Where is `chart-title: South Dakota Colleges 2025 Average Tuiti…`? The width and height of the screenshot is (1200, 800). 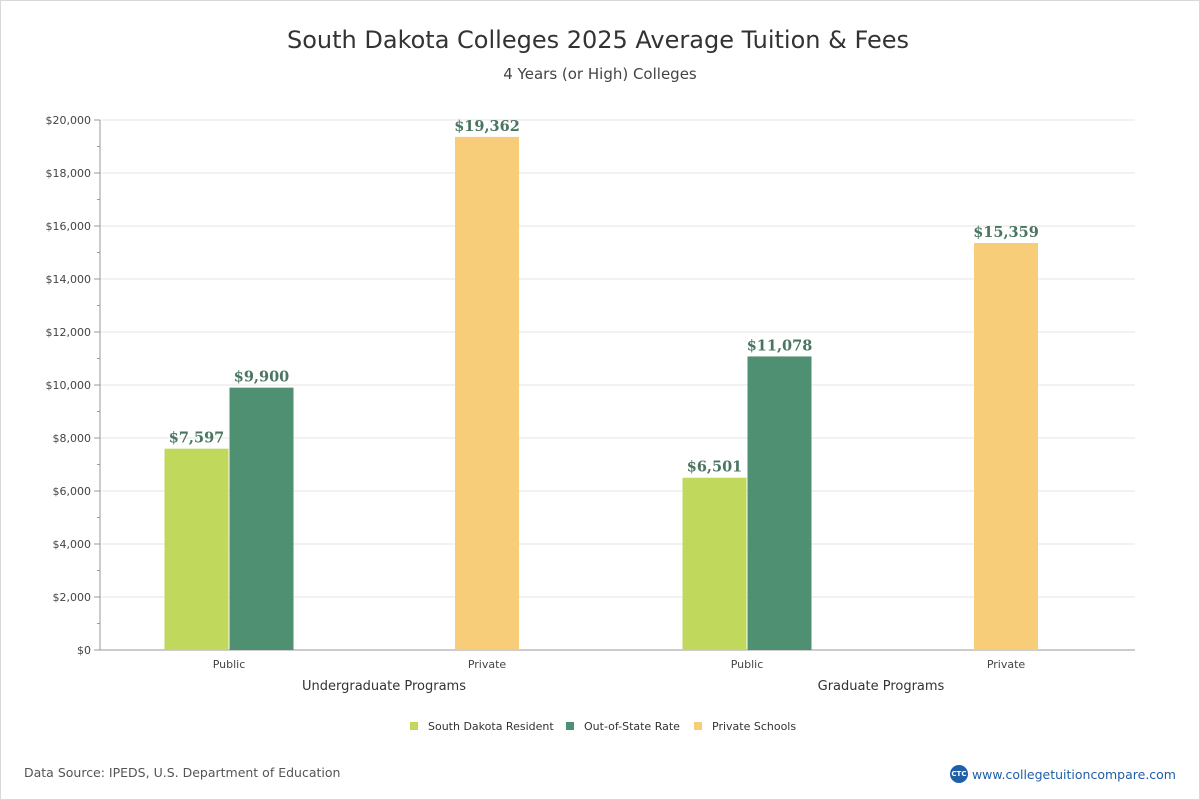 chart-title: South Dakota Colleges 2025 Average Tuiti… is located at coordinates (598, 40).